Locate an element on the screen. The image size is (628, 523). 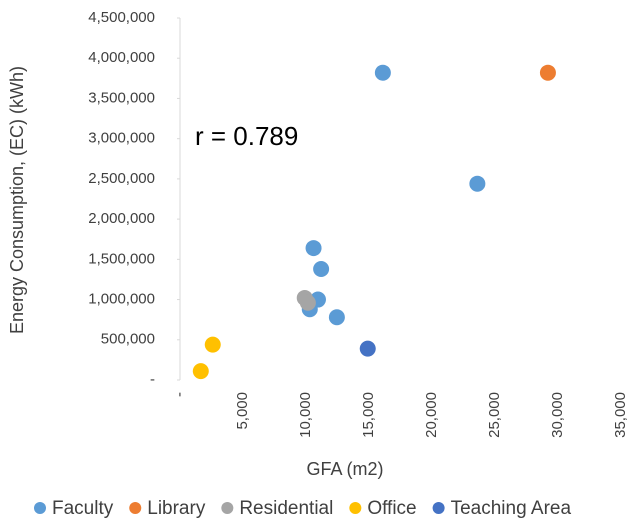
y-tick-label: 500,000 is located at coordinates (128, 339).